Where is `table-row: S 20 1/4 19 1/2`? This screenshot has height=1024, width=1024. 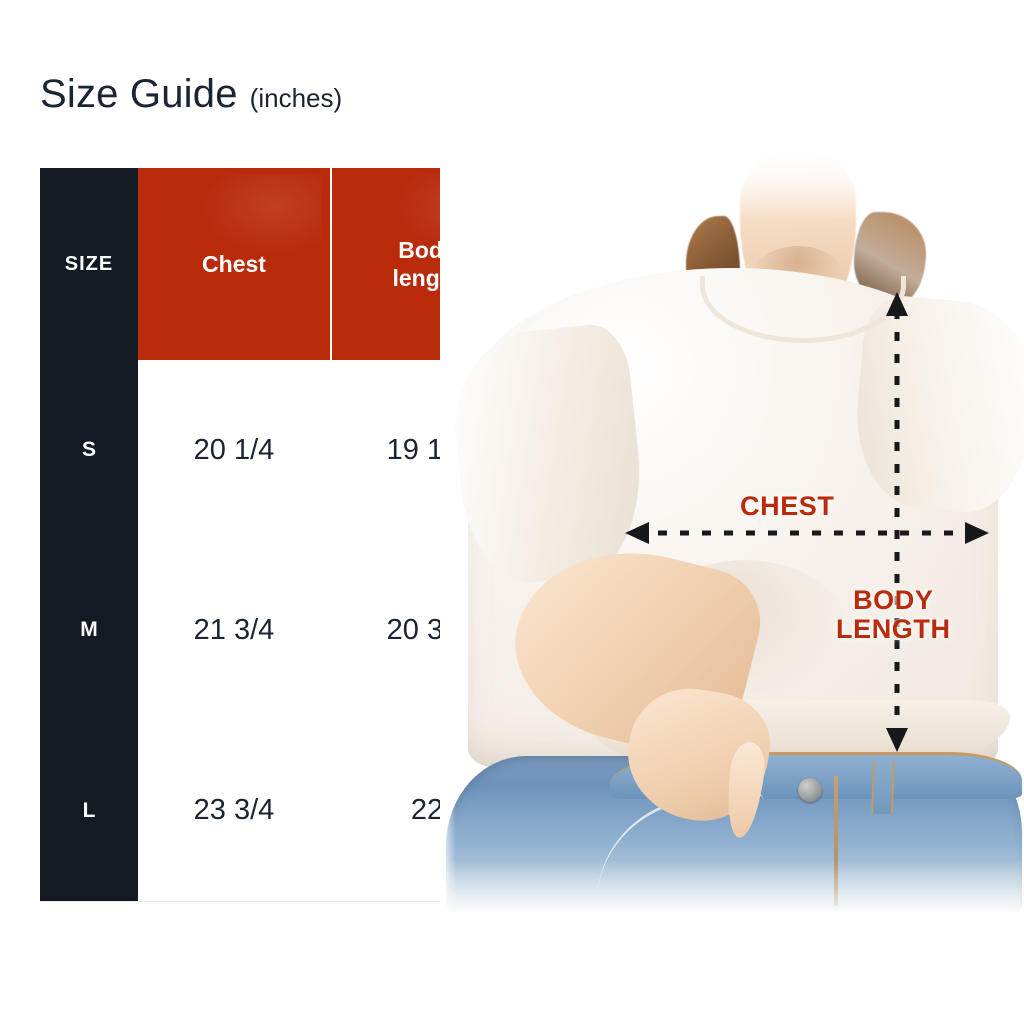 table-row: S 20 1/4 19 1/2 is located at coordinates (282, 450).